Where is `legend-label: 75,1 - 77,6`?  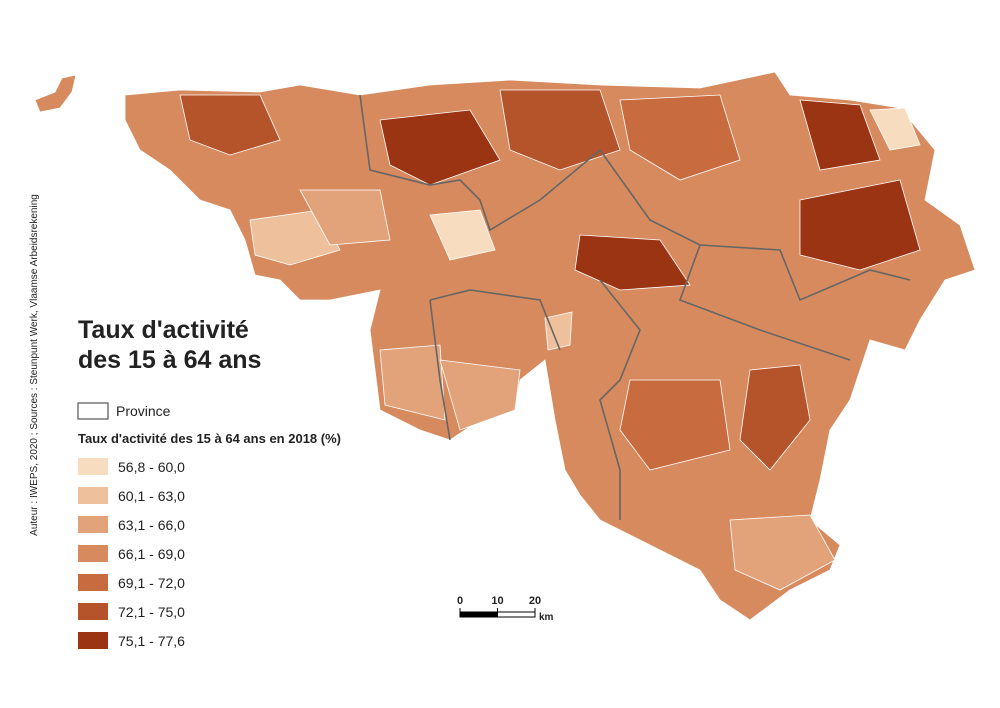 legend-label: 75,1 - 77,6 is located at coordinates (151, 641).